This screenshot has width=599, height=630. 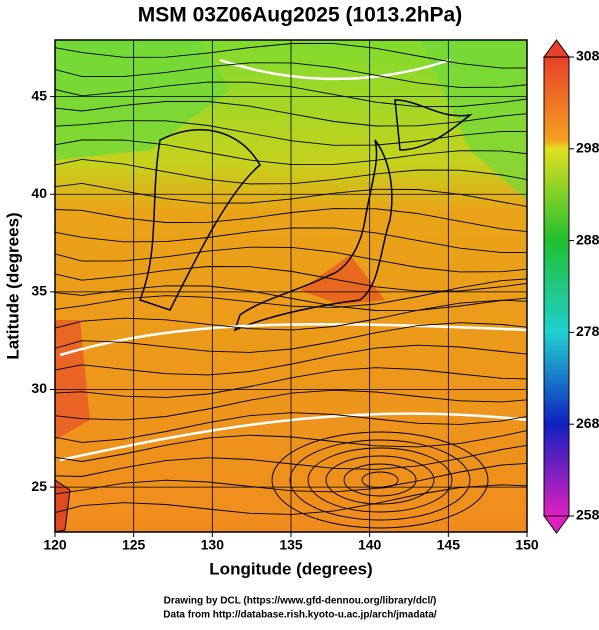 What do you see at coordinates (55, 545) in the screenshot?
I see `x-tick-label: 120` at bounding box center [55, 545].